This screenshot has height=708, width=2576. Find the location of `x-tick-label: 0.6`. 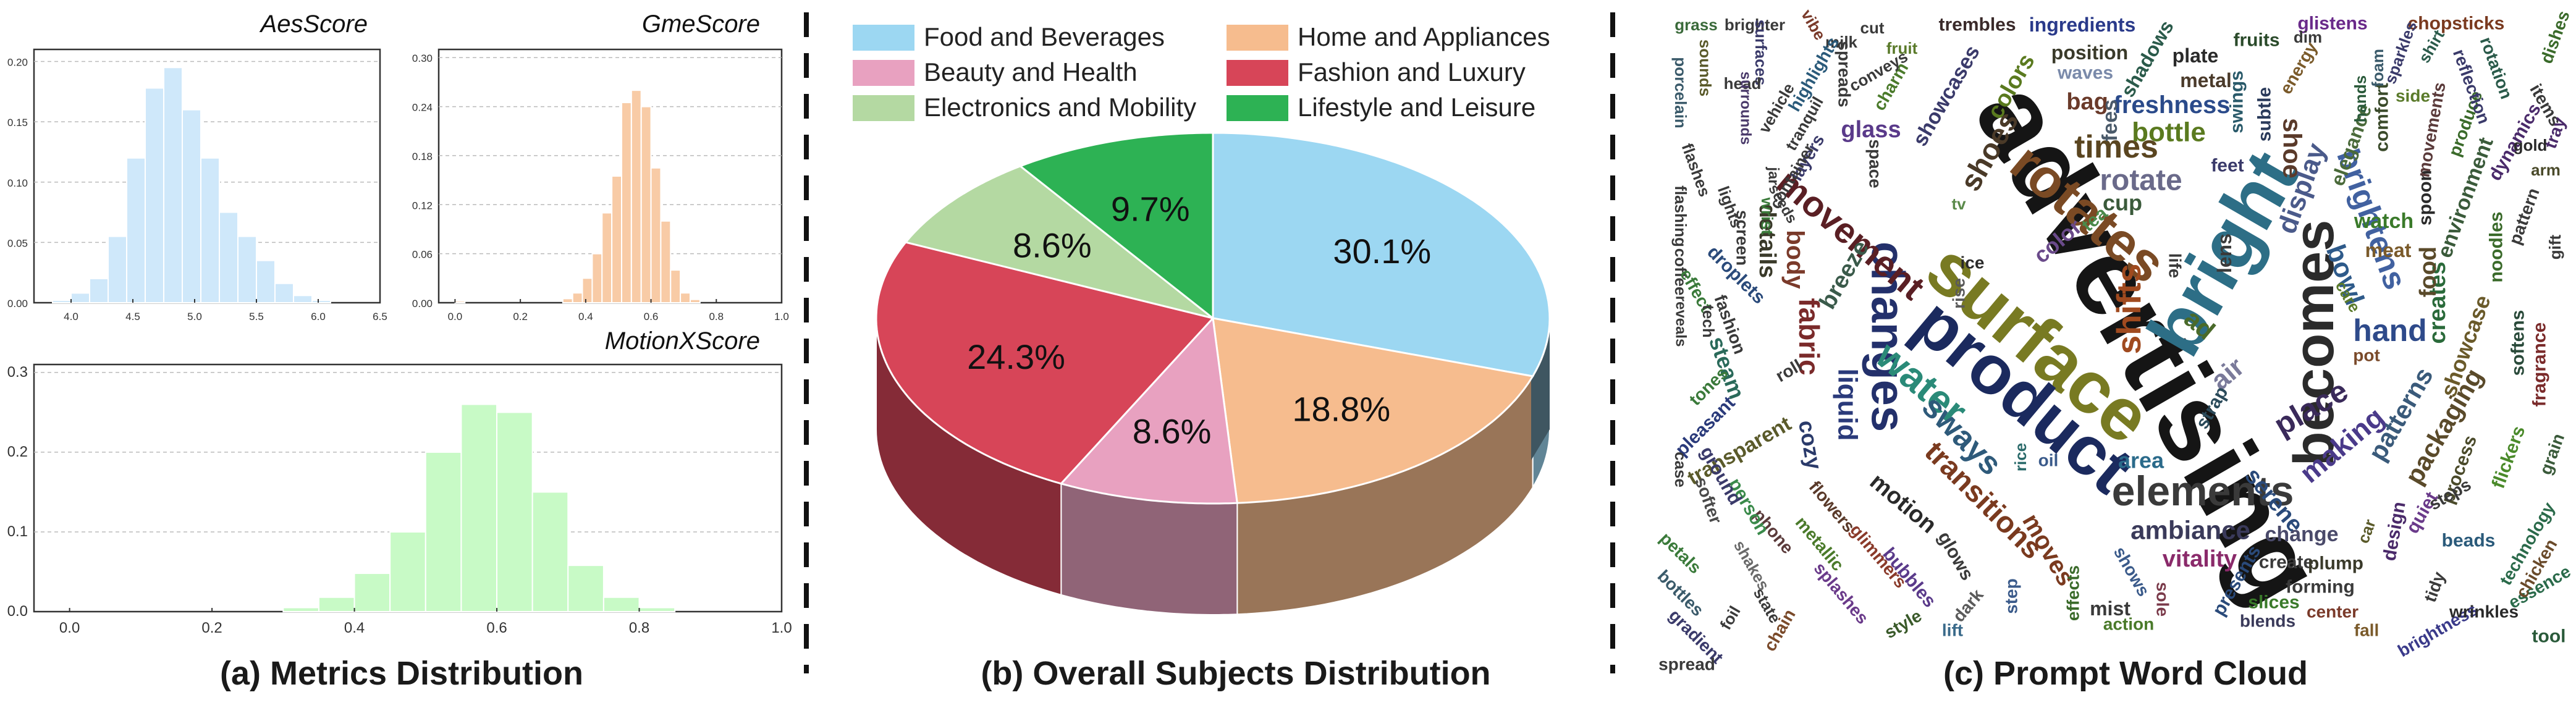

x-tick-label: 0.6 is located at coordinates (651, 316).